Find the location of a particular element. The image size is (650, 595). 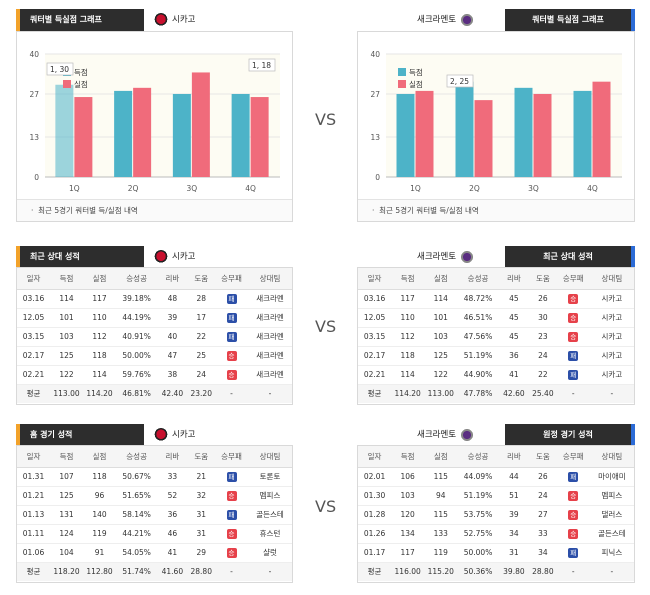

table-cell: 39 is located at coordinates (514, 515).